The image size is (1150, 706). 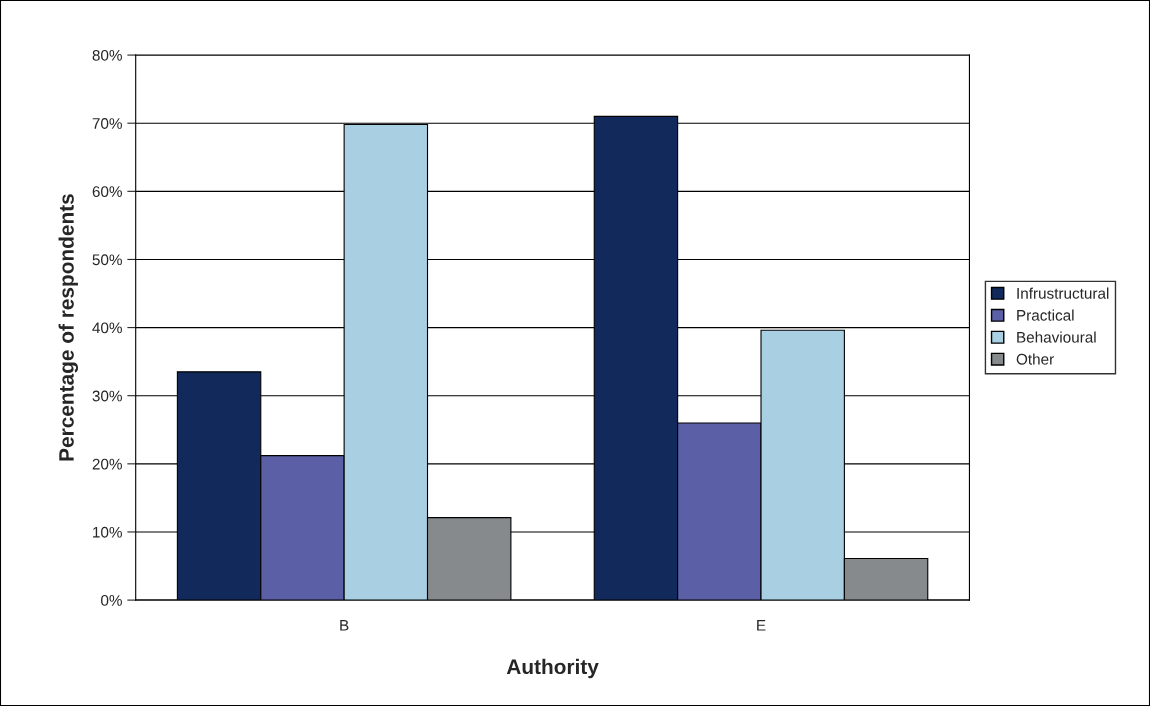 I want to click on legend-label: Other, so click(x=1035, y=359).